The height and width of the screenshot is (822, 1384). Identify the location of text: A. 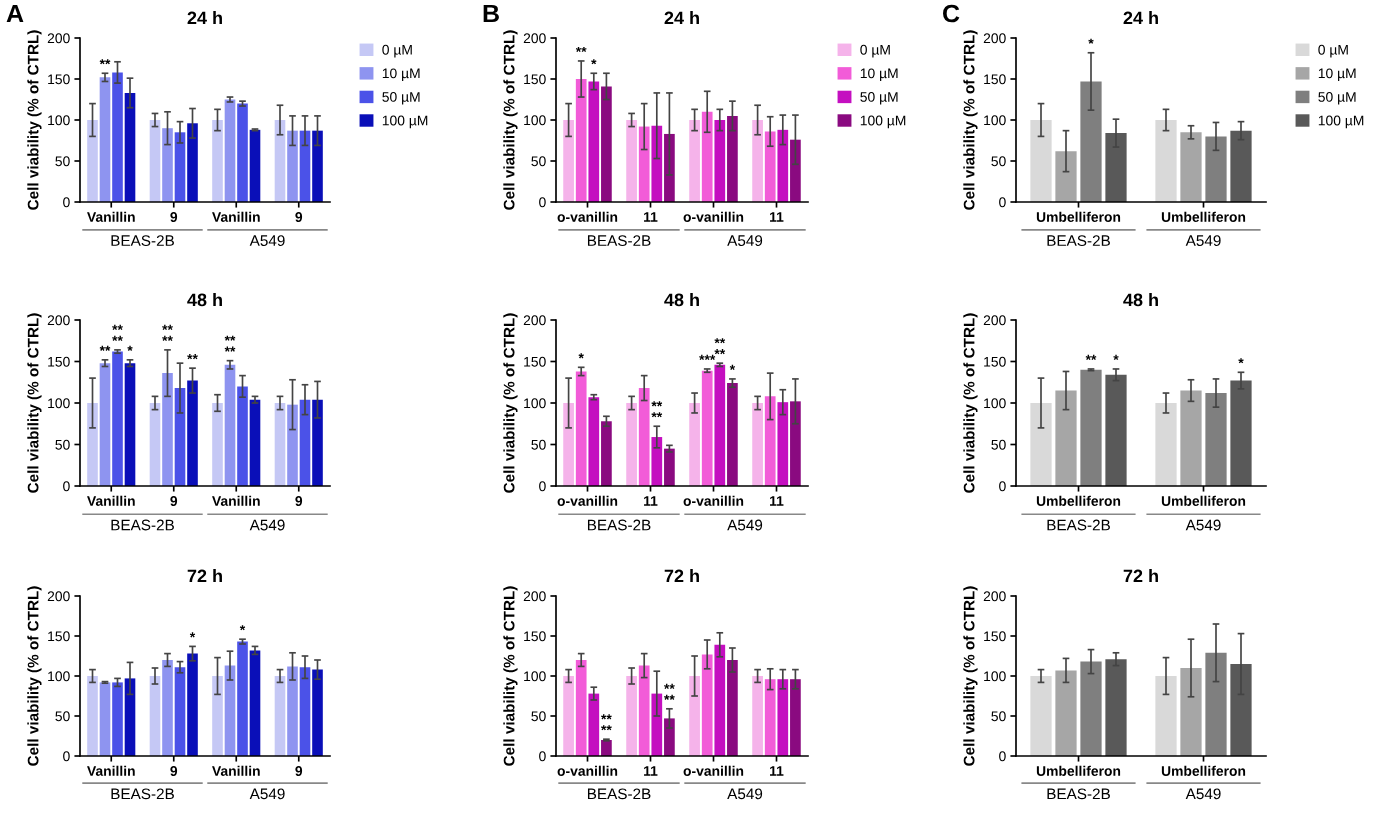
(15, 13).